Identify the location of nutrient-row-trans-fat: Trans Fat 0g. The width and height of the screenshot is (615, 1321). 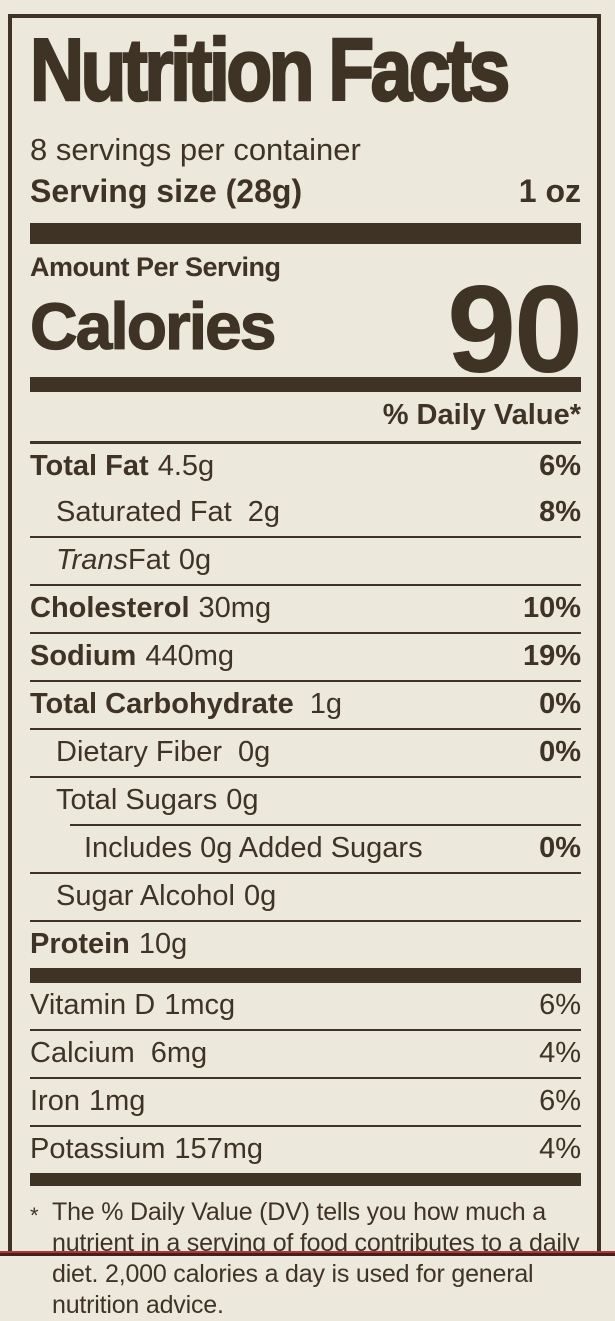
(305, 560).